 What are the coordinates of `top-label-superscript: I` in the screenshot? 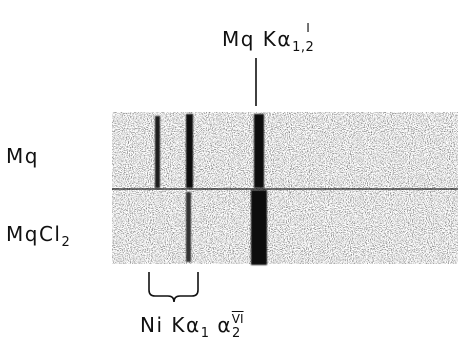 It's located at (308, 28).